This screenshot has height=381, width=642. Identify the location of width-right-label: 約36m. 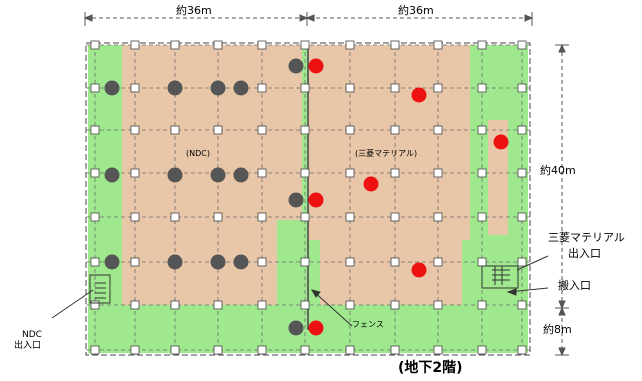
(416, 10).